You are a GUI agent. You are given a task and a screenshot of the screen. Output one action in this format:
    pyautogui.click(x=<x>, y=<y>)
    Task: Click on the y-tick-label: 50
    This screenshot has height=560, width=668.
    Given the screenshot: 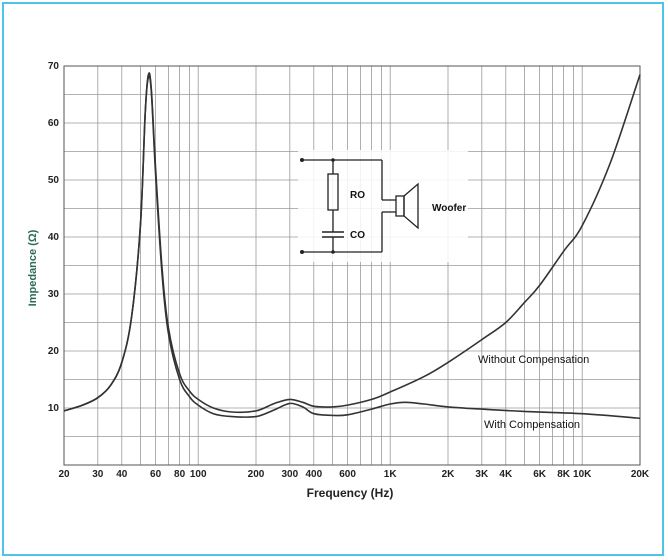 What is the action you would take?
    pyautogui.click(x=54, y=180)
    